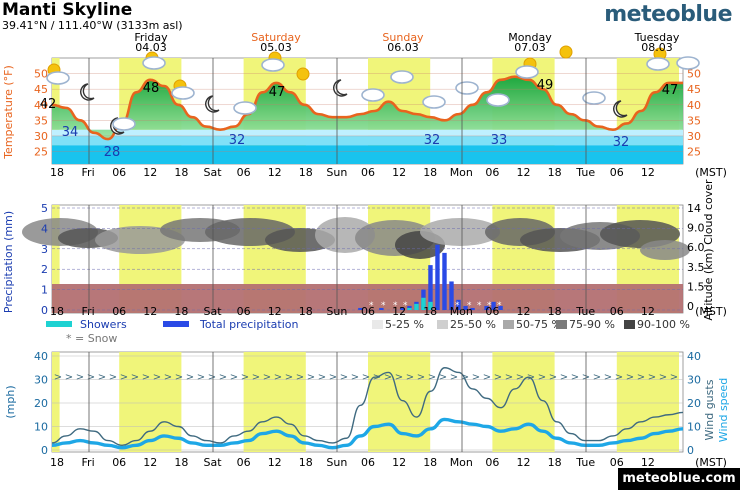  I want to click on precip-tick: 2, so click(44, 269).